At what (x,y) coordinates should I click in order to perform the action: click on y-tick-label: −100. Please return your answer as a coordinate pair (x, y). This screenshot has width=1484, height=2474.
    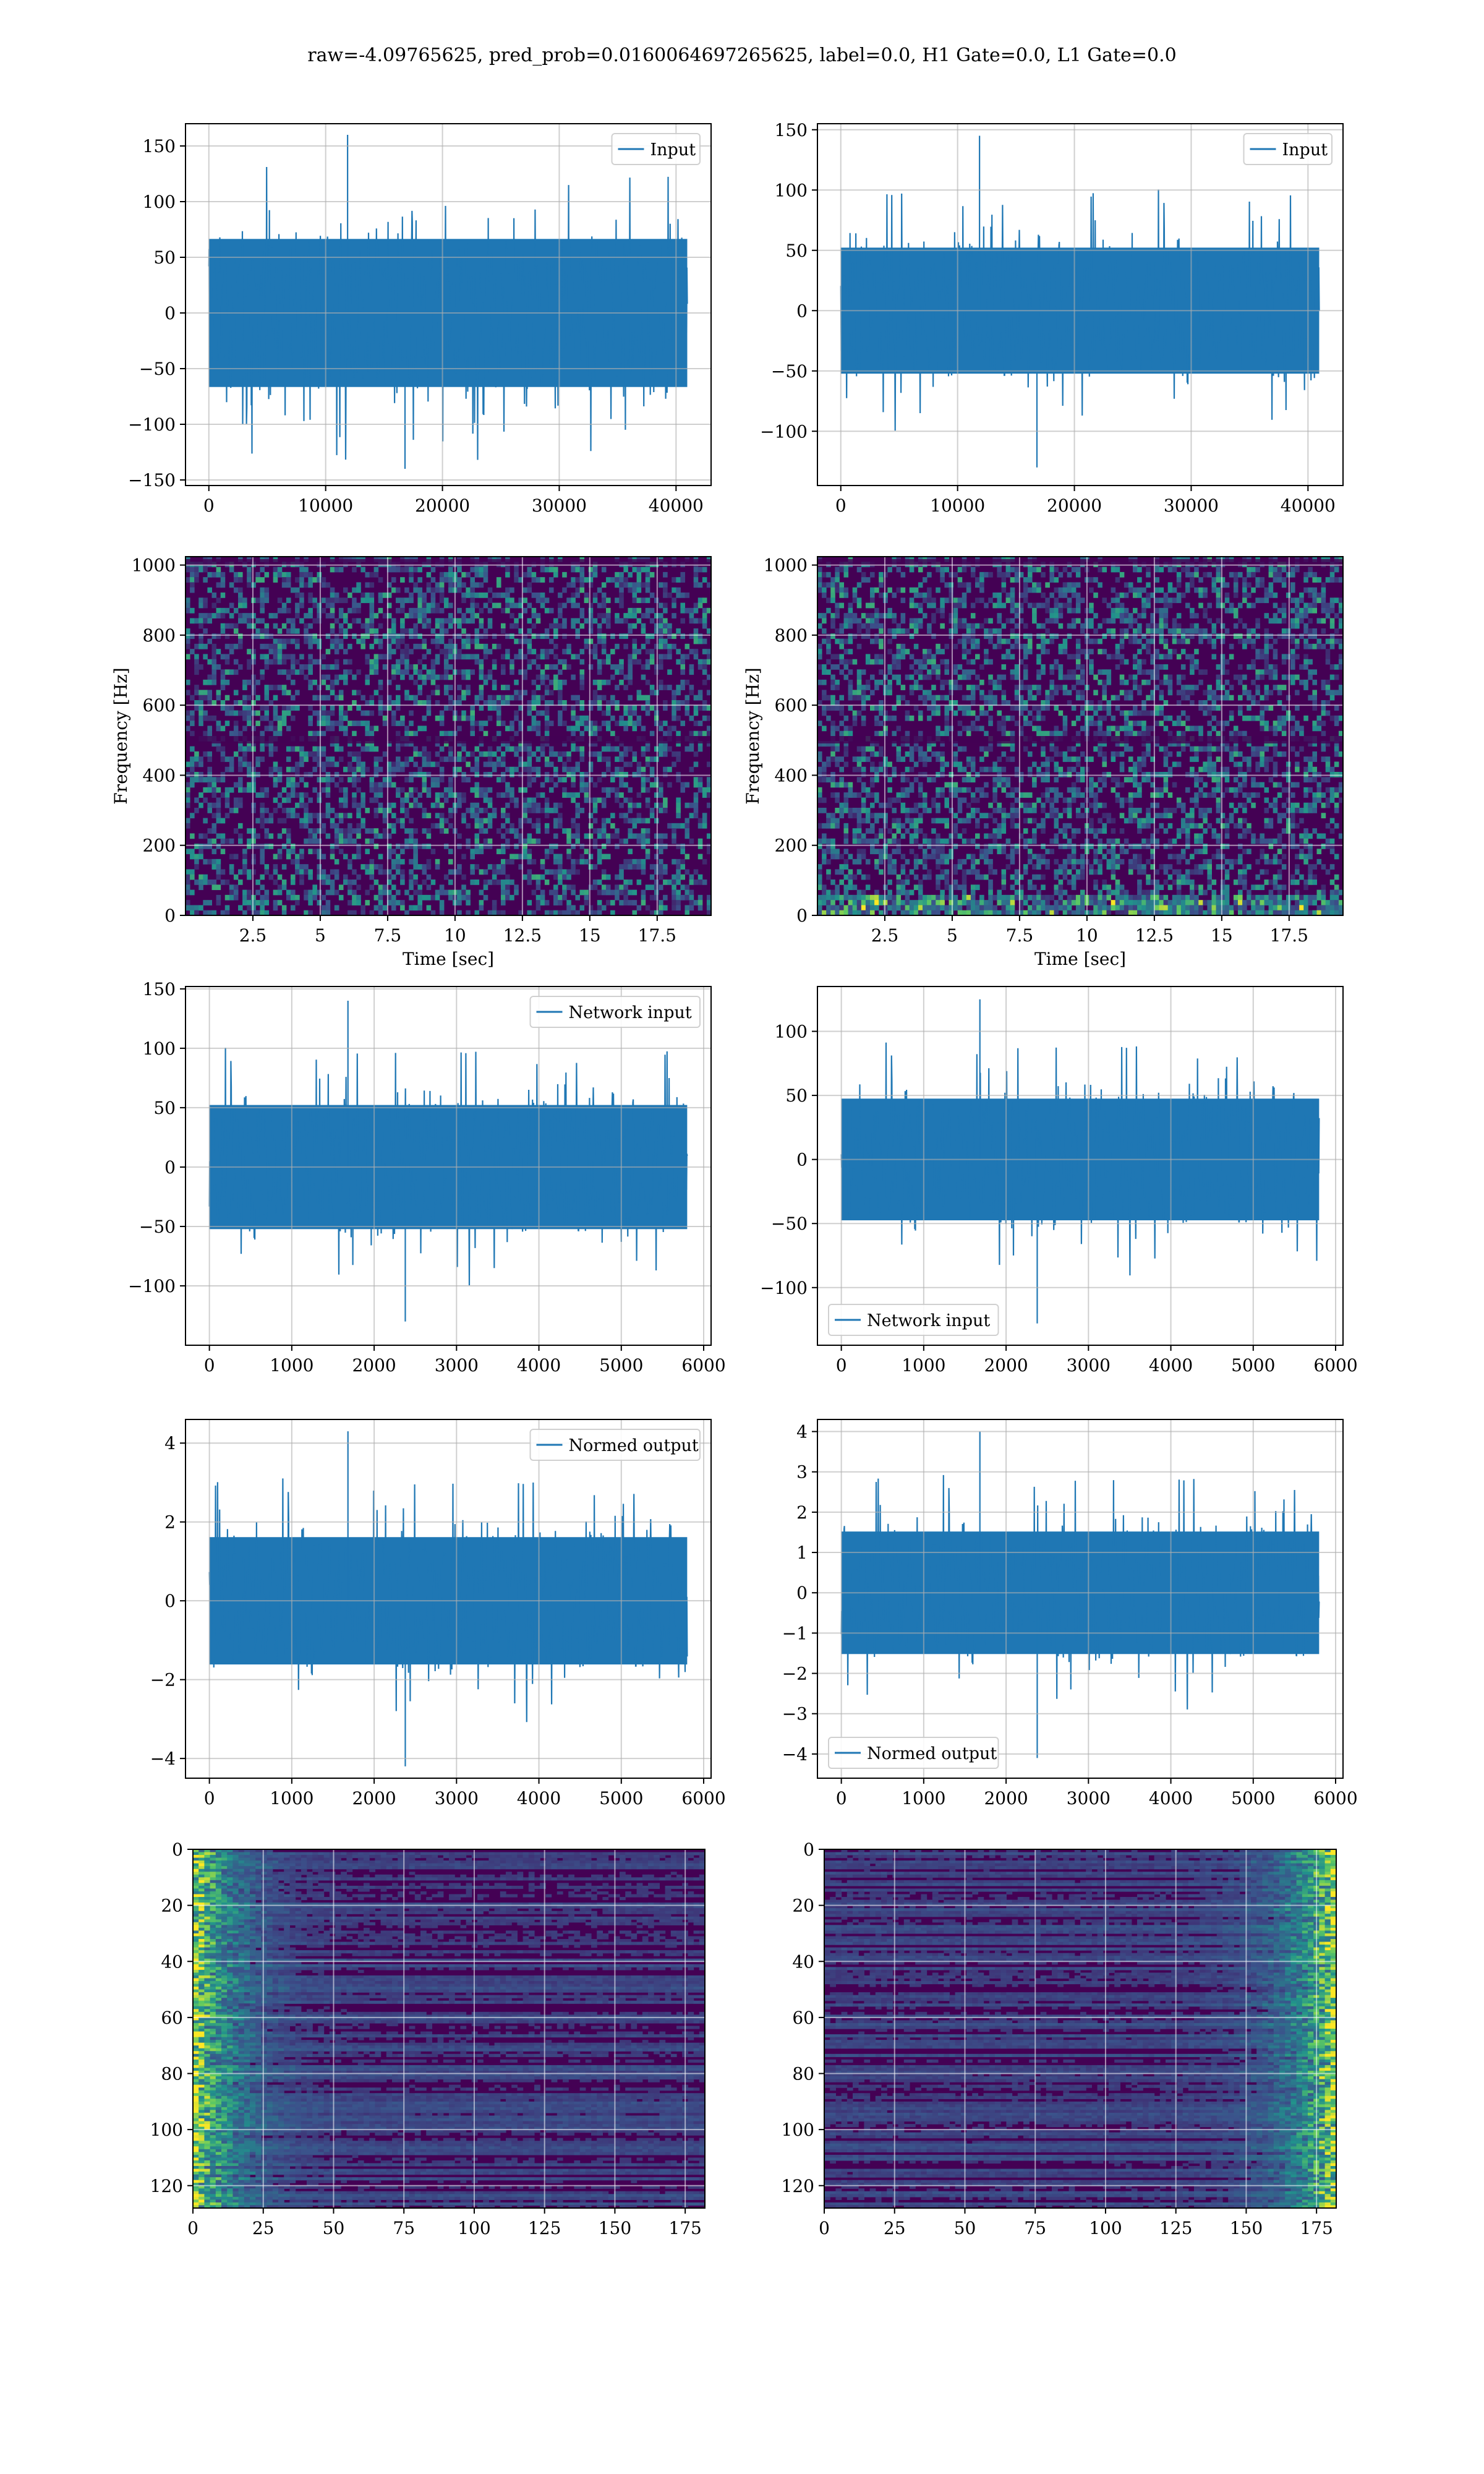
    Looking at the image, I should click on (152, 424).